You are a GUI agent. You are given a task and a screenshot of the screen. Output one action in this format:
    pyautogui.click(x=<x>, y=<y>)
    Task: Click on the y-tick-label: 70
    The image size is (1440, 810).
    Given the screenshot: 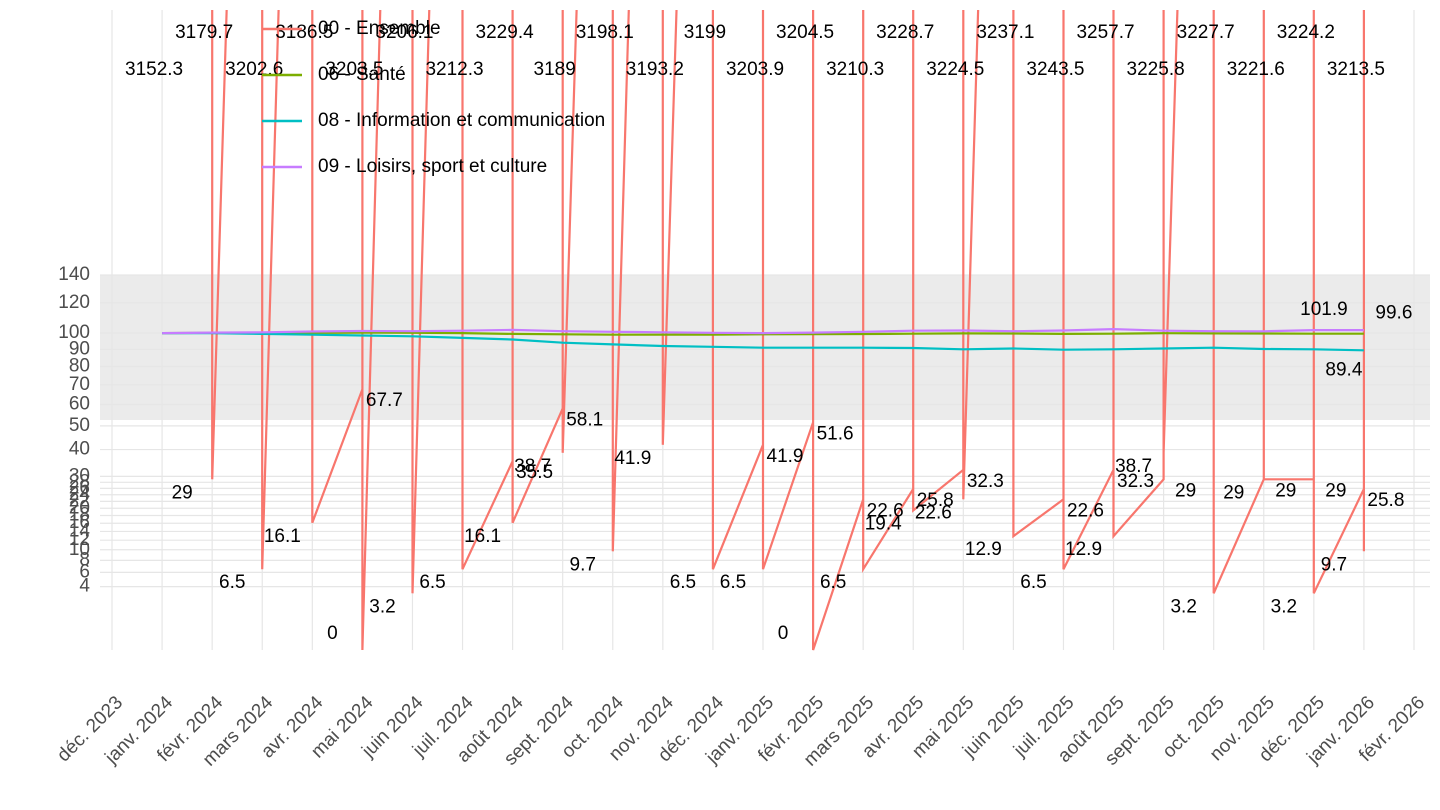 What is the action you would take?
    pyautogui.click(x=79, y=384)
    